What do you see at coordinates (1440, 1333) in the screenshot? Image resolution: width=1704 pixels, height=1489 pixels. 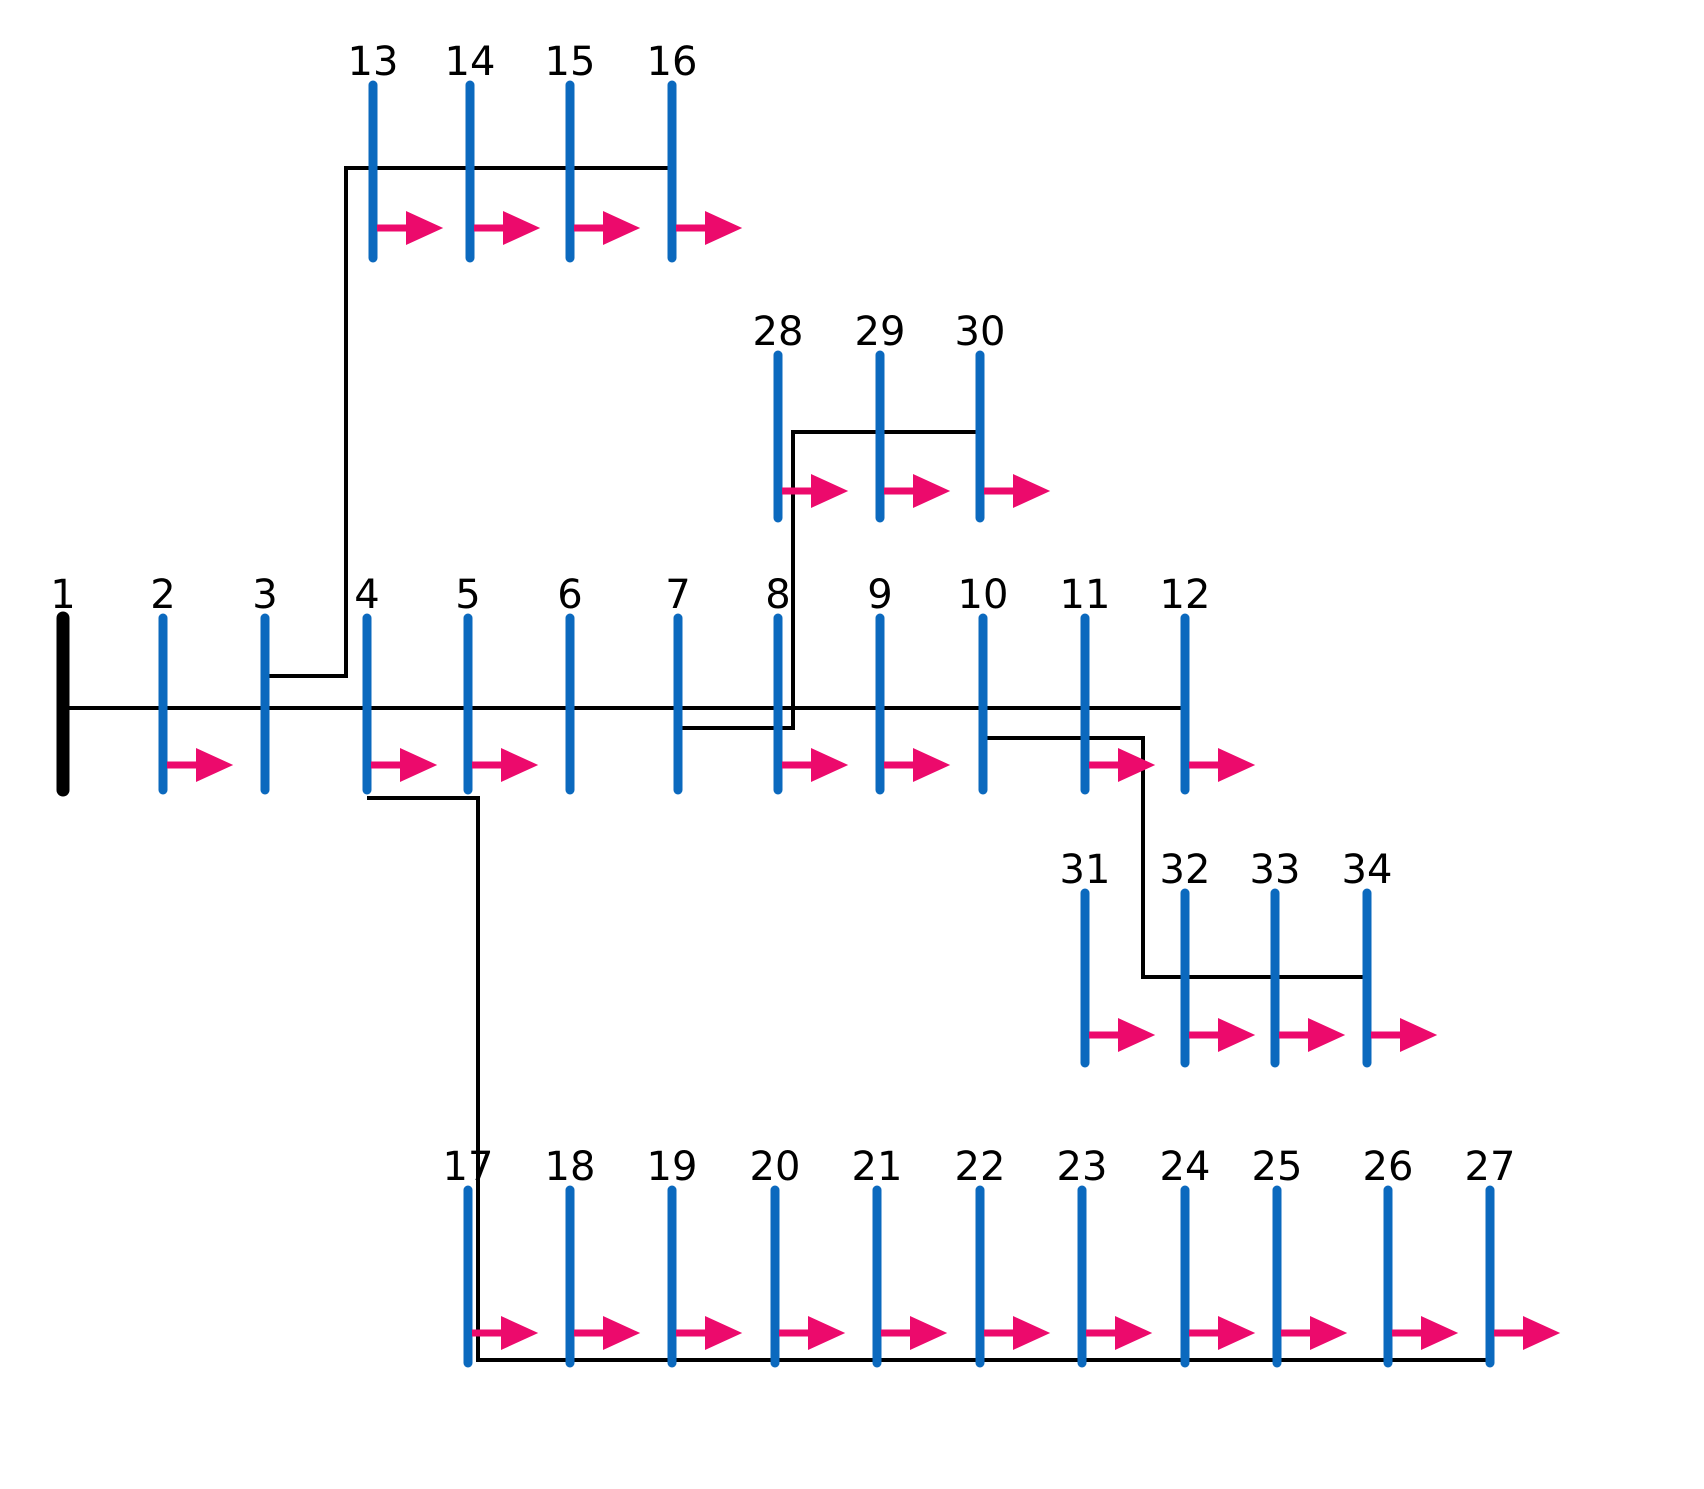 I see `bus-26-load-arrow-head` at bounding box center [1440, 1333].